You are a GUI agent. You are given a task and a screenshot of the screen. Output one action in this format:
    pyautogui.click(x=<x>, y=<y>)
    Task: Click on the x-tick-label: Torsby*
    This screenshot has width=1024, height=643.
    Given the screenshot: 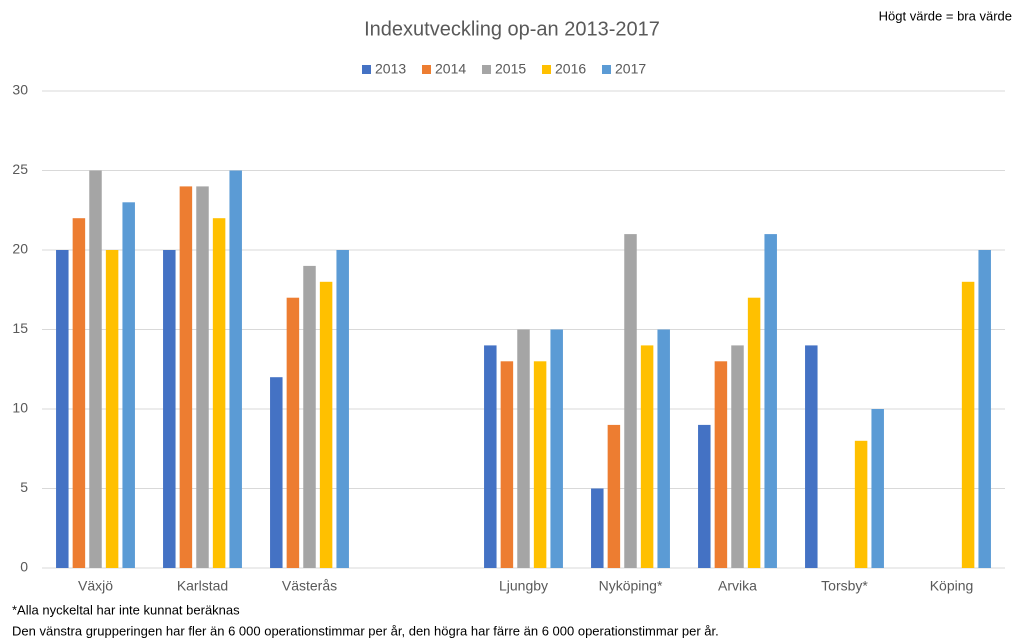 What is the action you would take?
    pyautogui.click(x=844, y=586)
    